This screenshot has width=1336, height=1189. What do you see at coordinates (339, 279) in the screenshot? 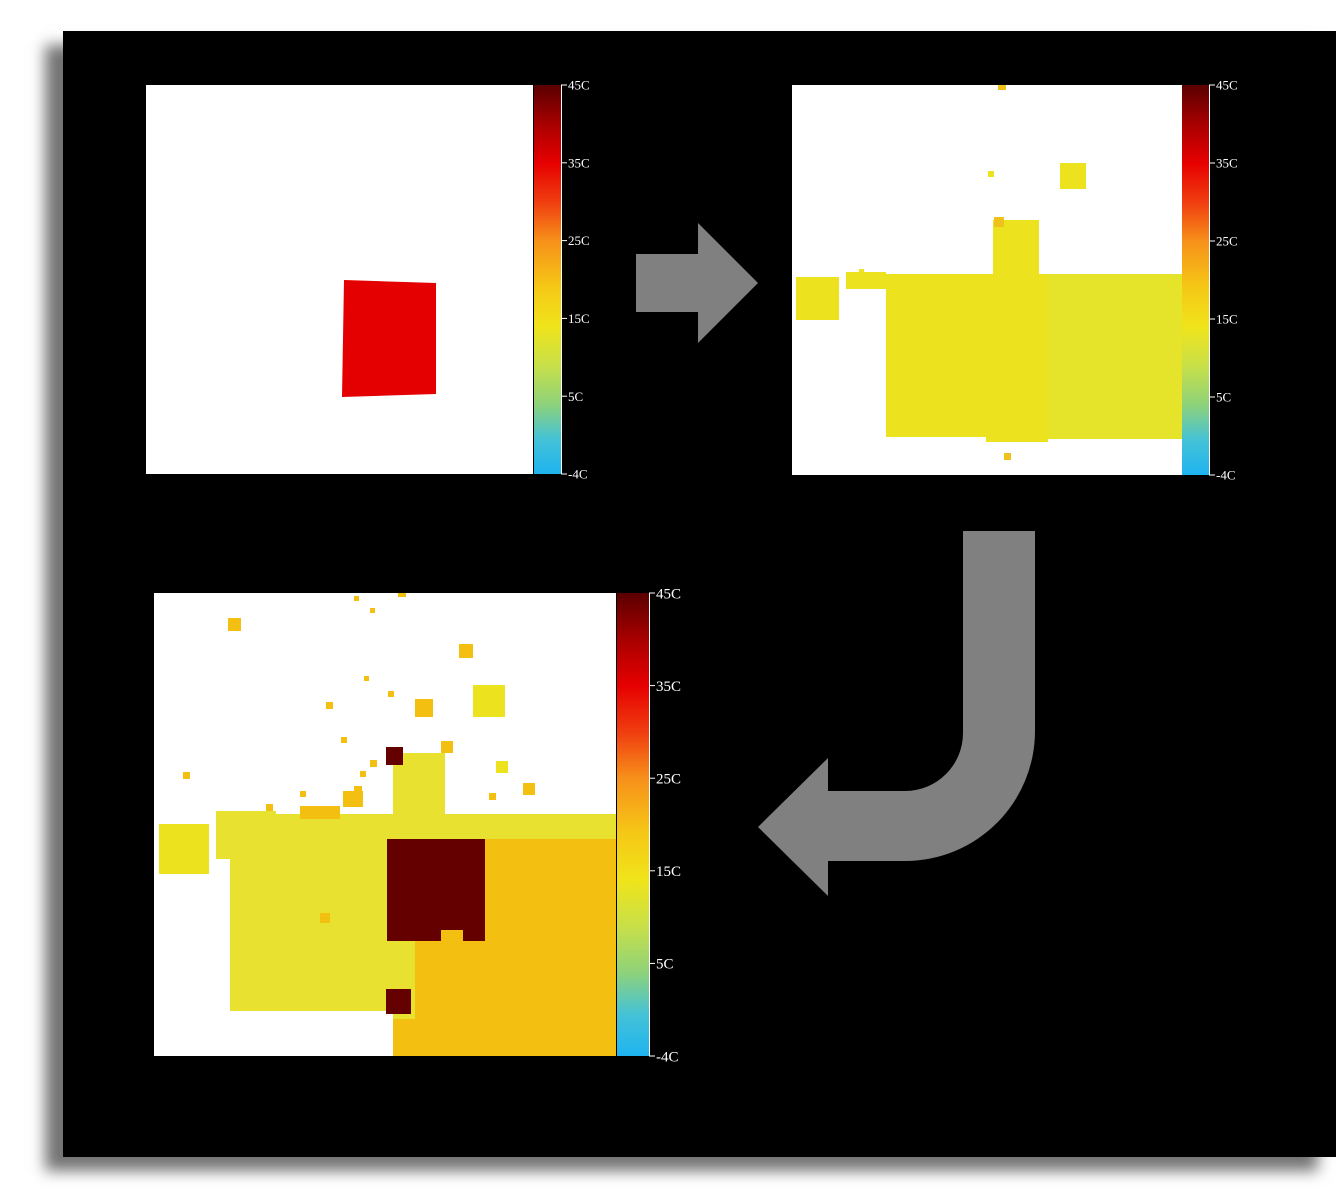
I see `heatmap-area` at bounding box center [339, 279].